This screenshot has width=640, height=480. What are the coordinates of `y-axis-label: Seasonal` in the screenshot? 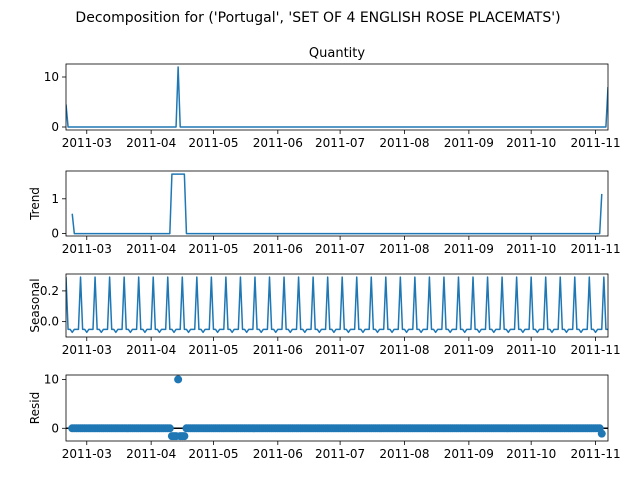 It's located at (35, 305).